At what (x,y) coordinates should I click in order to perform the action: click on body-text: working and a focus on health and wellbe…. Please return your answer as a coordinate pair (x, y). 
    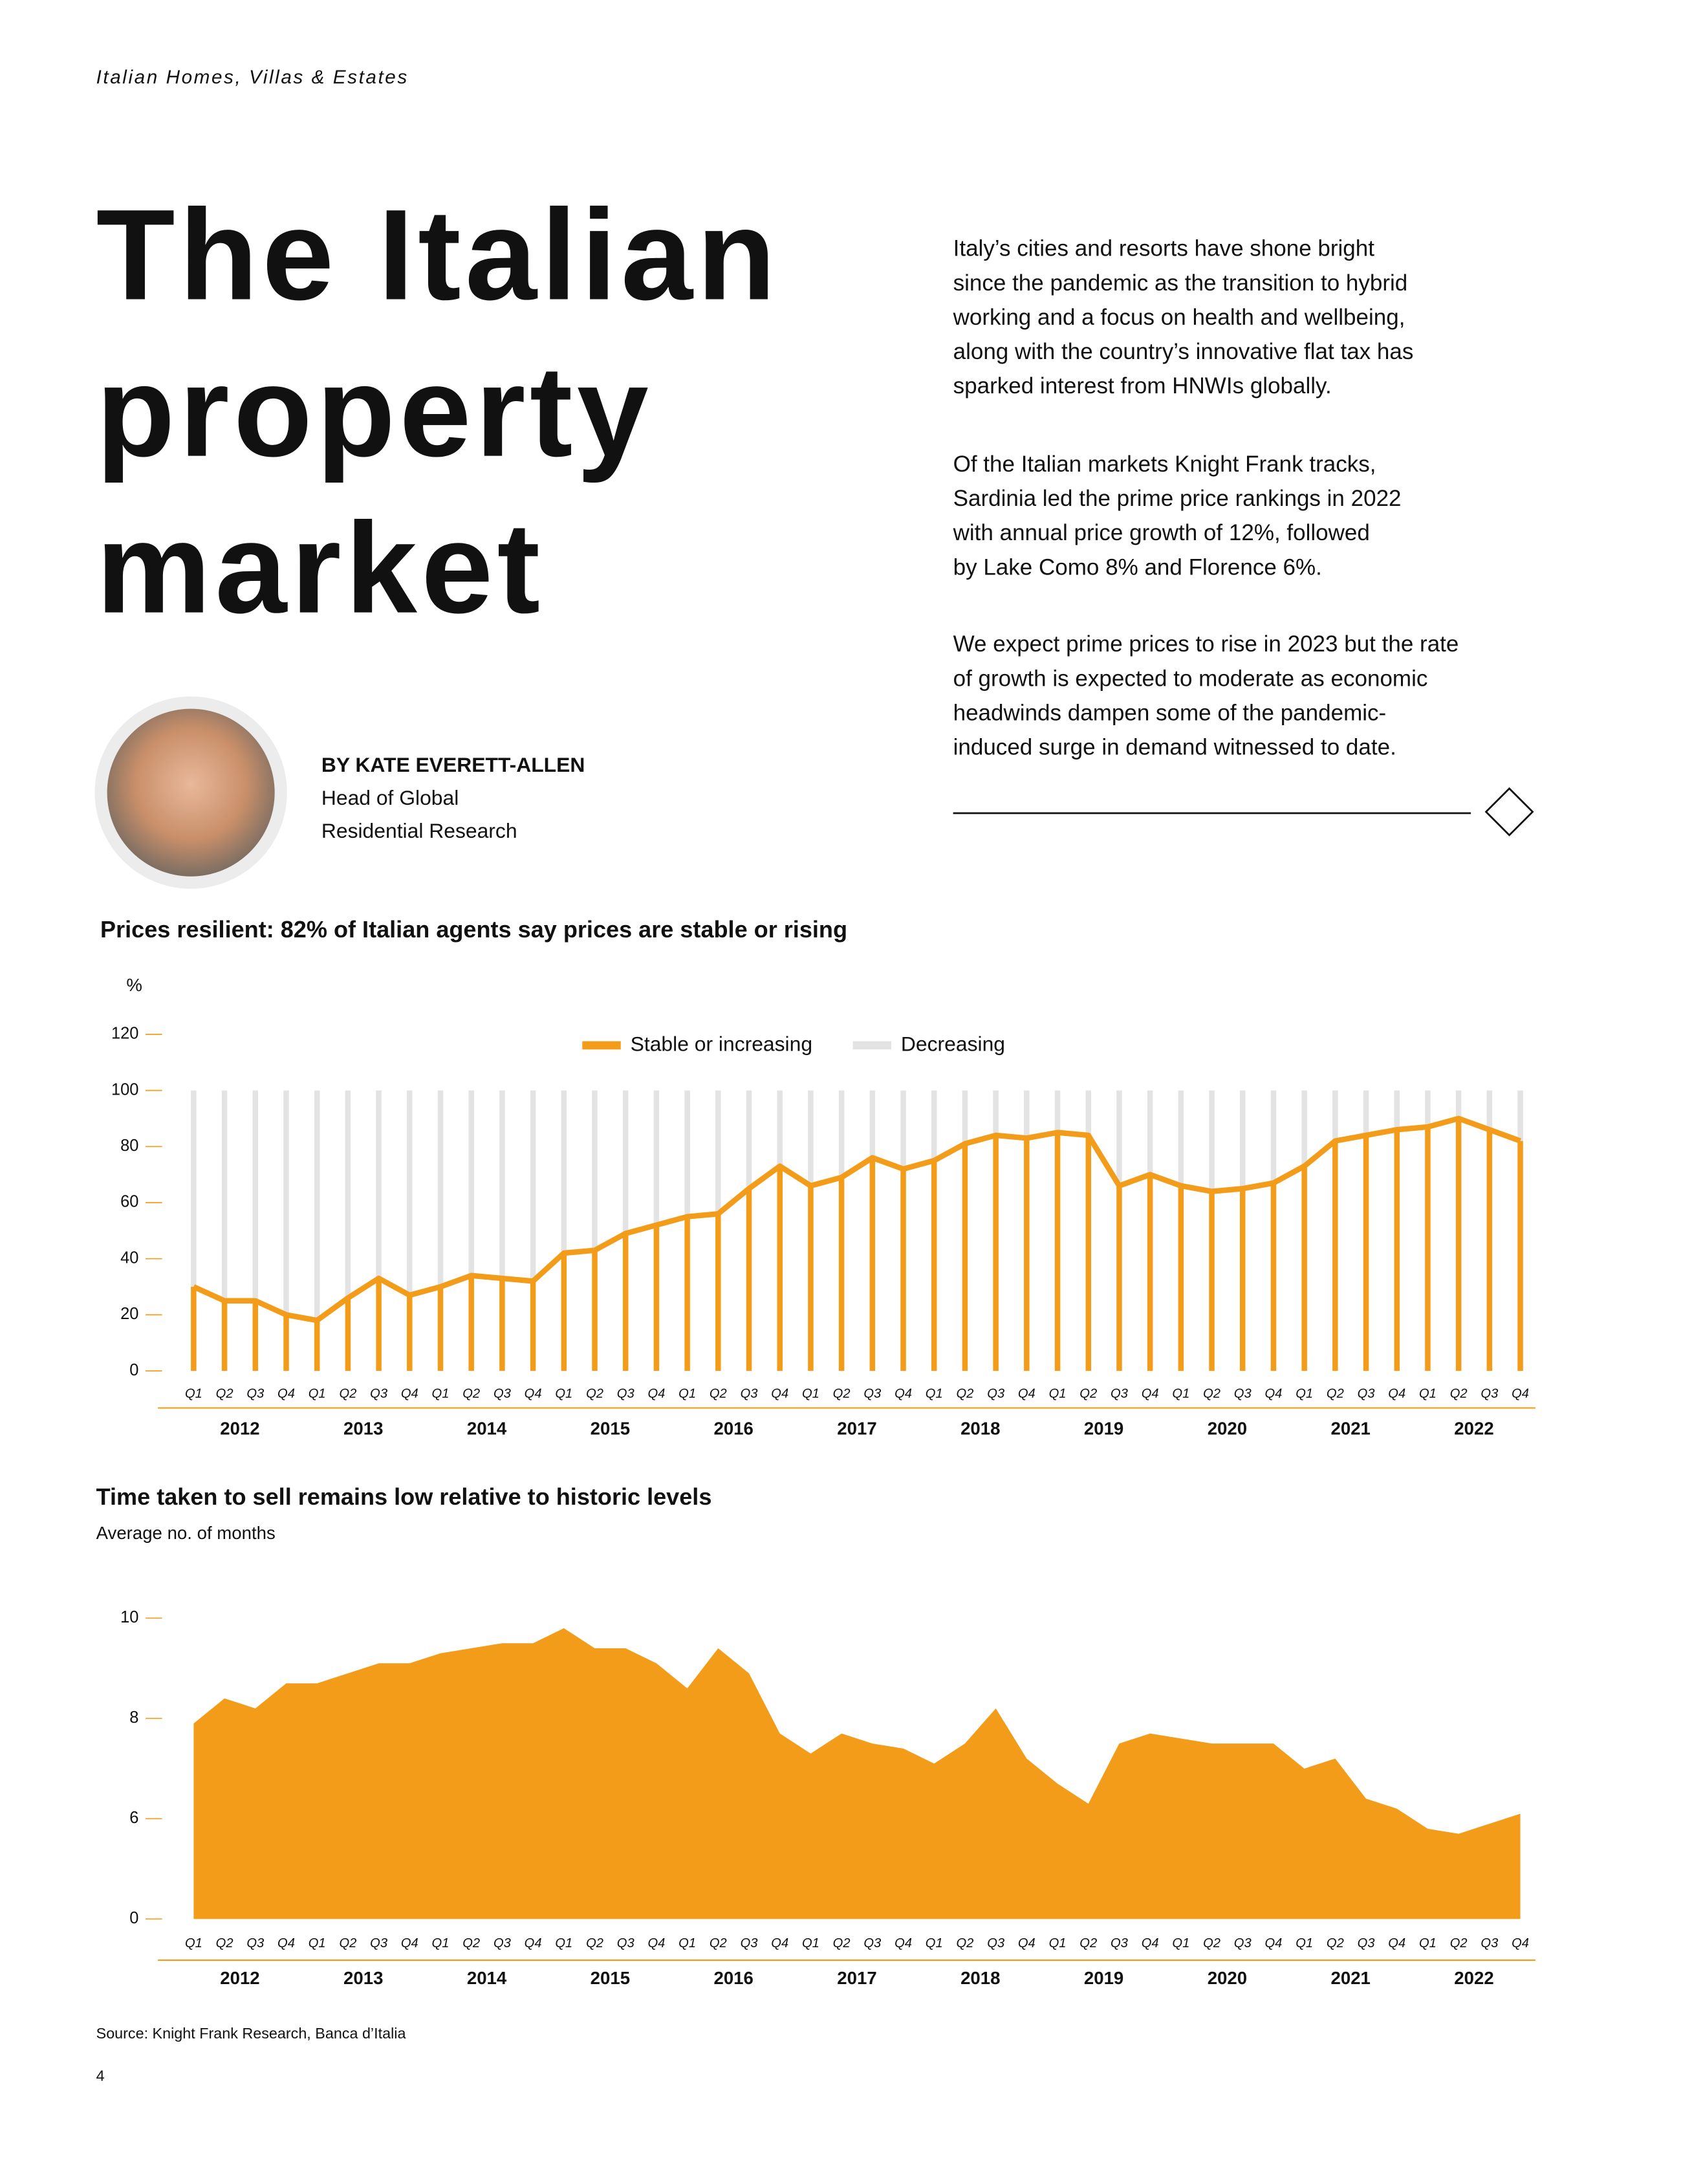
    Looking at the image, I should click on (1179, 317).